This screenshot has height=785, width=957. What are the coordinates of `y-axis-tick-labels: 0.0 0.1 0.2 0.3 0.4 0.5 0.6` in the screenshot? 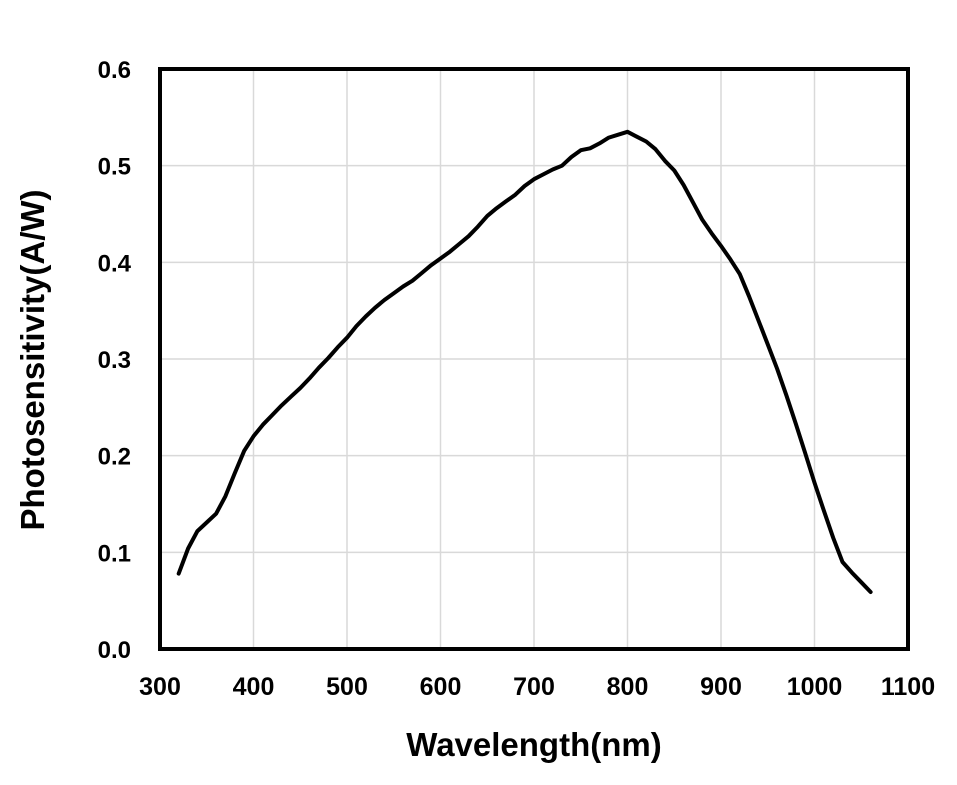 It's located at (115, 360).